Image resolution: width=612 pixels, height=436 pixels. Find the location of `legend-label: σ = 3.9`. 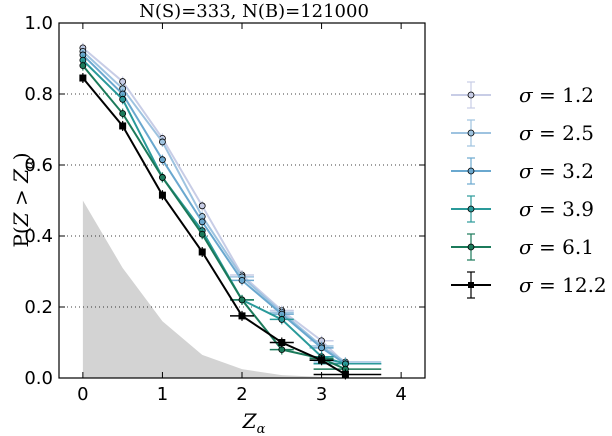

legend-label: σ = 3.9 is located at coordinates (556, 209).